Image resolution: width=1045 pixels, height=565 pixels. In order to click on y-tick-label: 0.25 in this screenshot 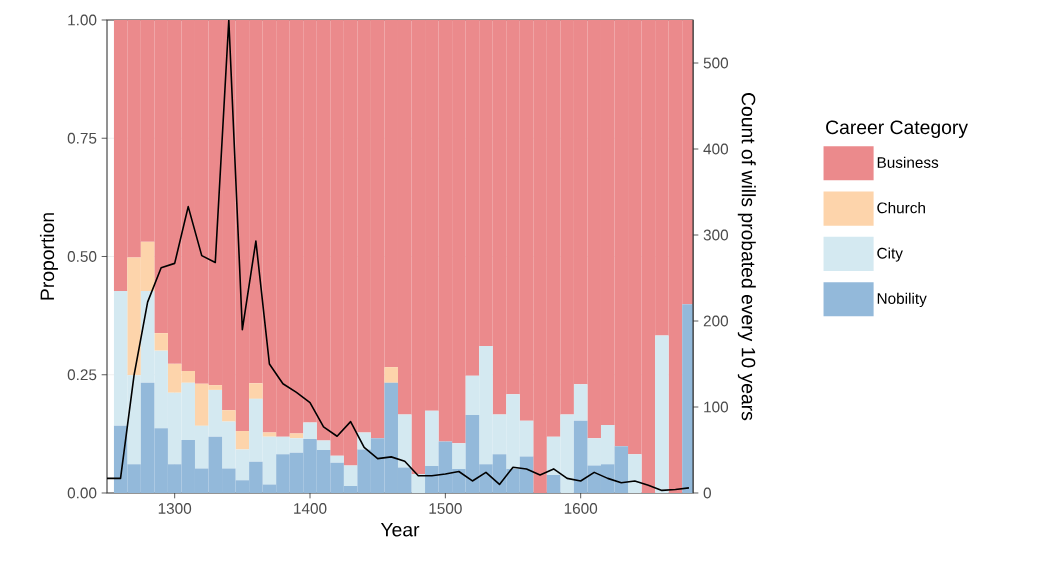, I will do `click(82, 375)`.